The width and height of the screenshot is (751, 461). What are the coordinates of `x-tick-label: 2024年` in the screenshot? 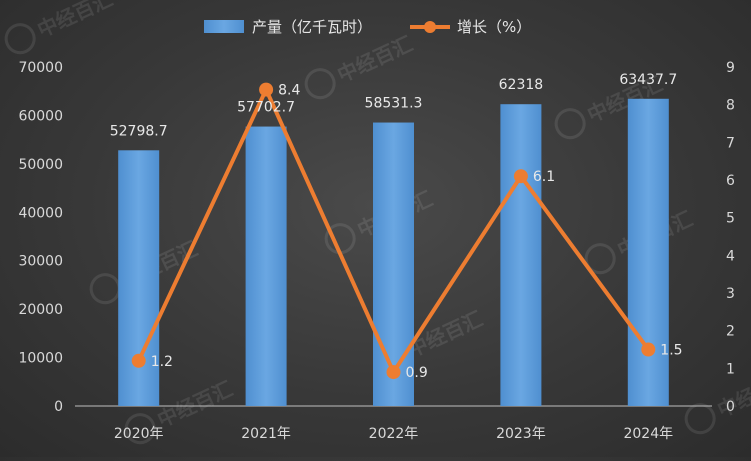 It's located at (648, 434).